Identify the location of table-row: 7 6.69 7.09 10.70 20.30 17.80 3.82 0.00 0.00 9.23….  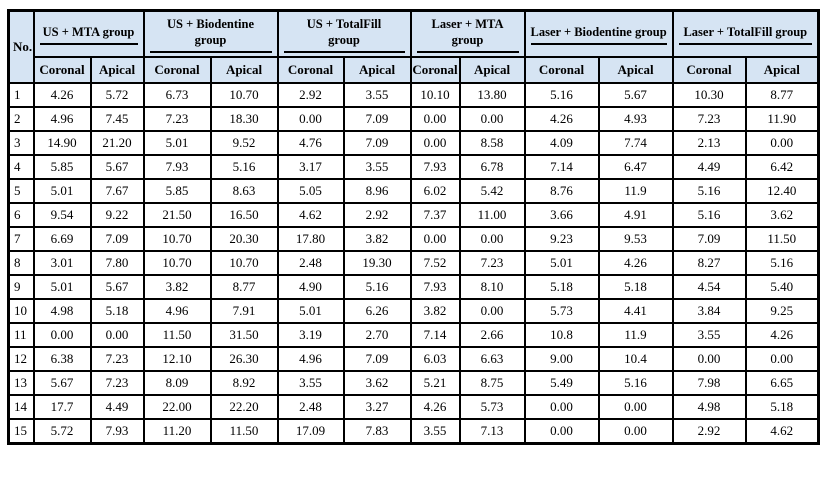
(413, 239).